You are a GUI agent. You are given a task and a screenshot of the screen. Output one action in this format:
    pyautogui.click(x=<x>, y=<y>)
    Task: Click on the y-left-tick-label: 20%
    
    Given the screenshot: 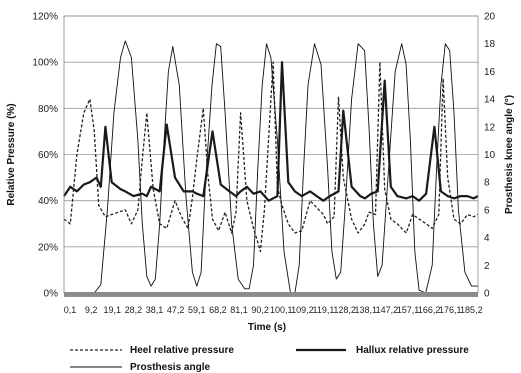 What is the action you would take?
    pyautogui.click(x=48, y=247)
    